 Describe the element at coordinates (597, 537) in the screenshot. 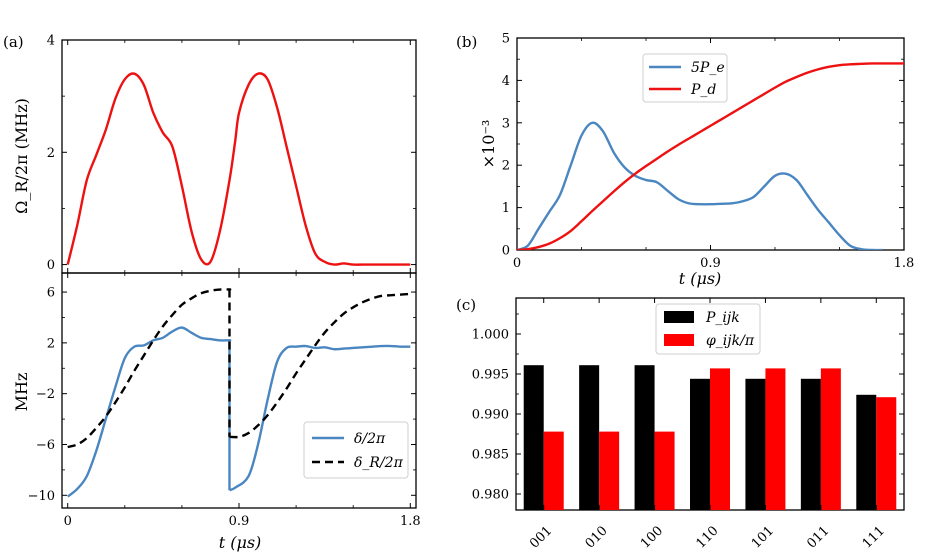

I see `panel-c-xtick-label: 010` at that location.